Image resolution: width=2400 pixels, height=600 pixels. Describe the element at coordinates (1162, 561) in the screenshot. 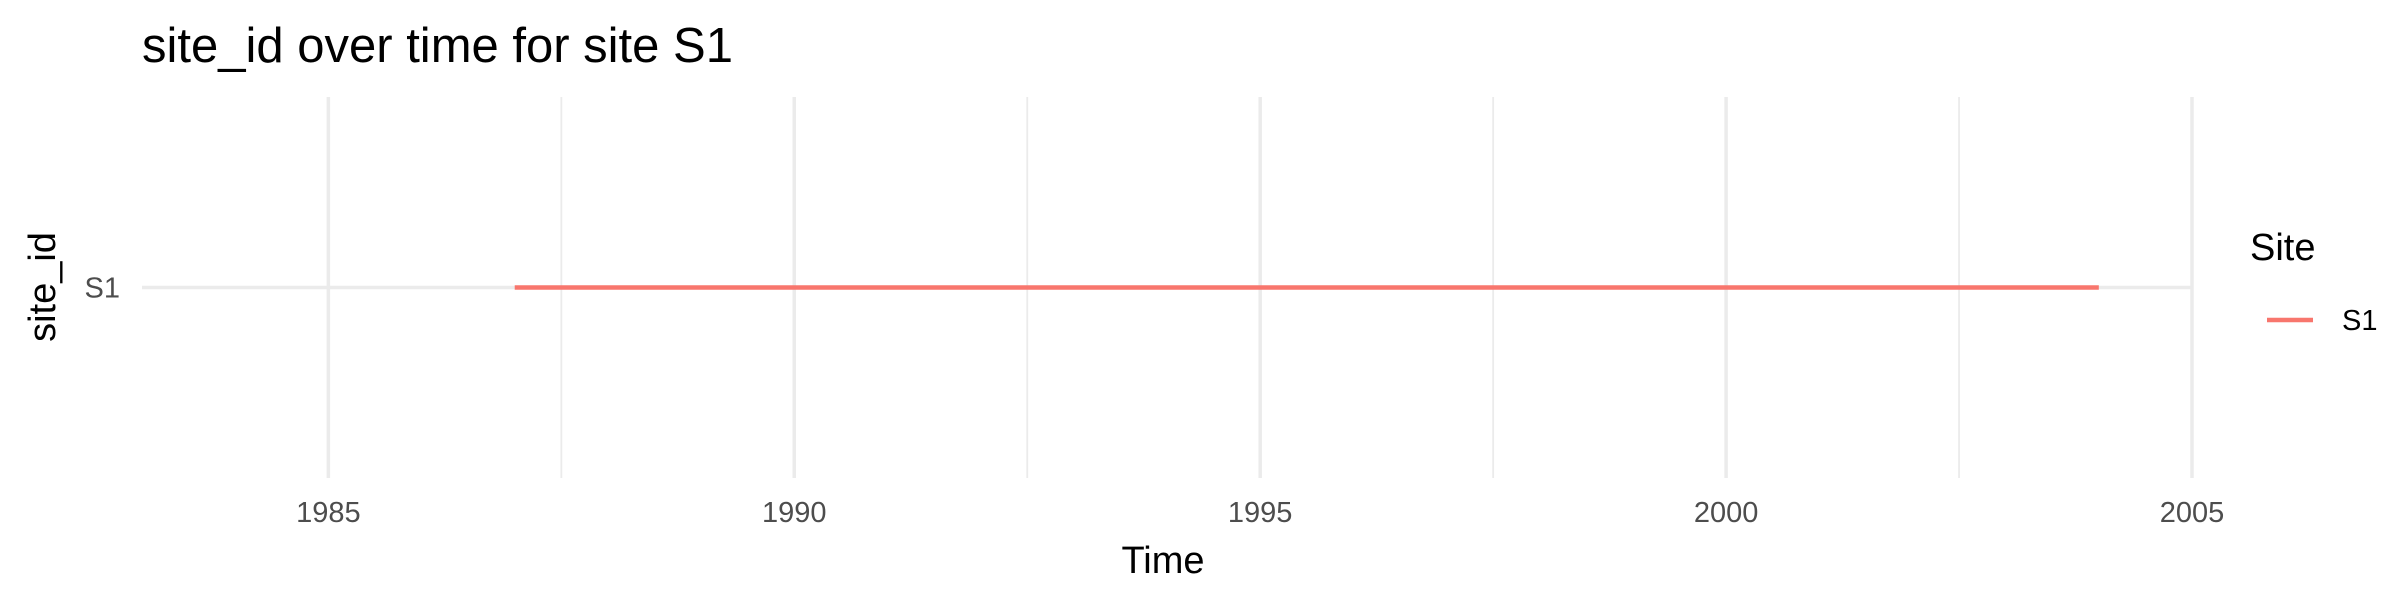

I see `x-axis-title: Time` at that location.